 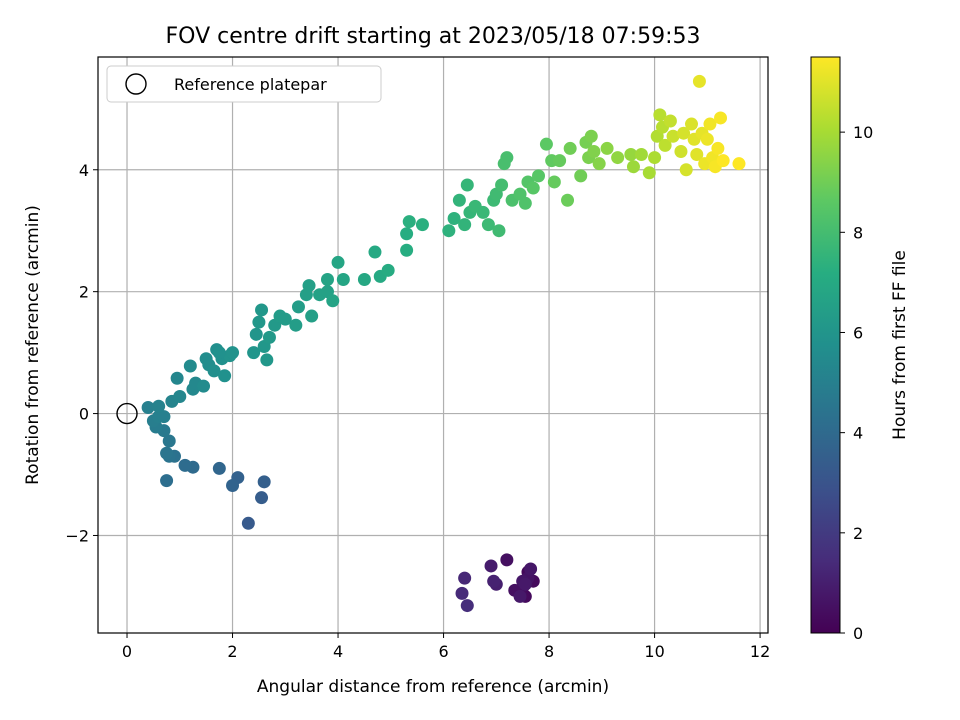 What do you see at coordinates (338, 651) in the screenshot?
I see `x-tick-label: 4` at bounding box center [338, 651].